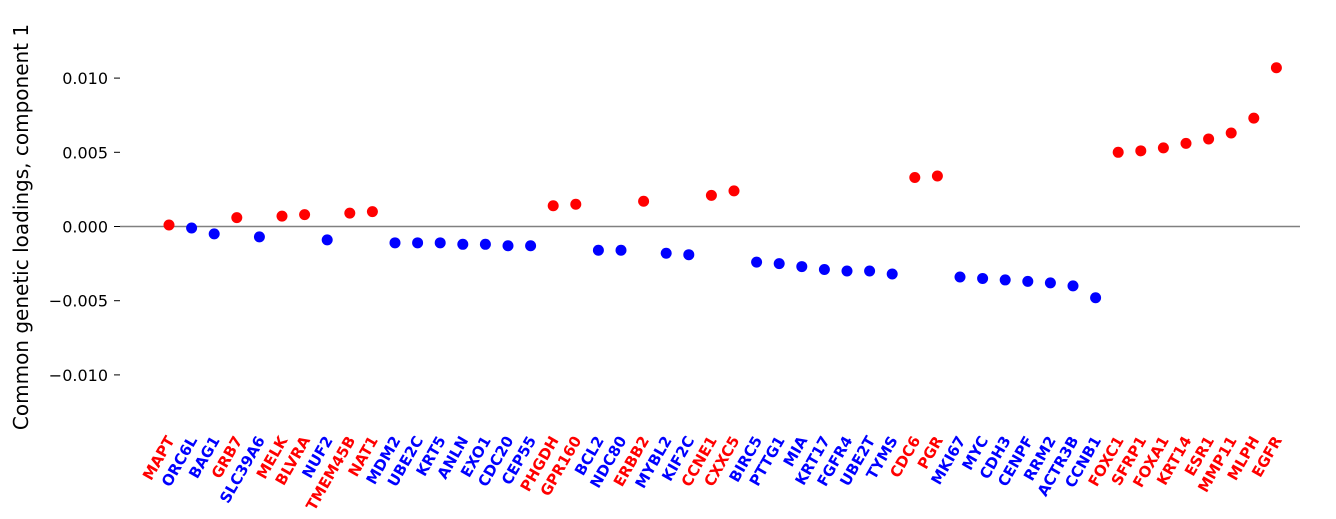  Describe the element at coordinates (327, 240) in the screenshot. I see `data-point-nuf2` at that location.